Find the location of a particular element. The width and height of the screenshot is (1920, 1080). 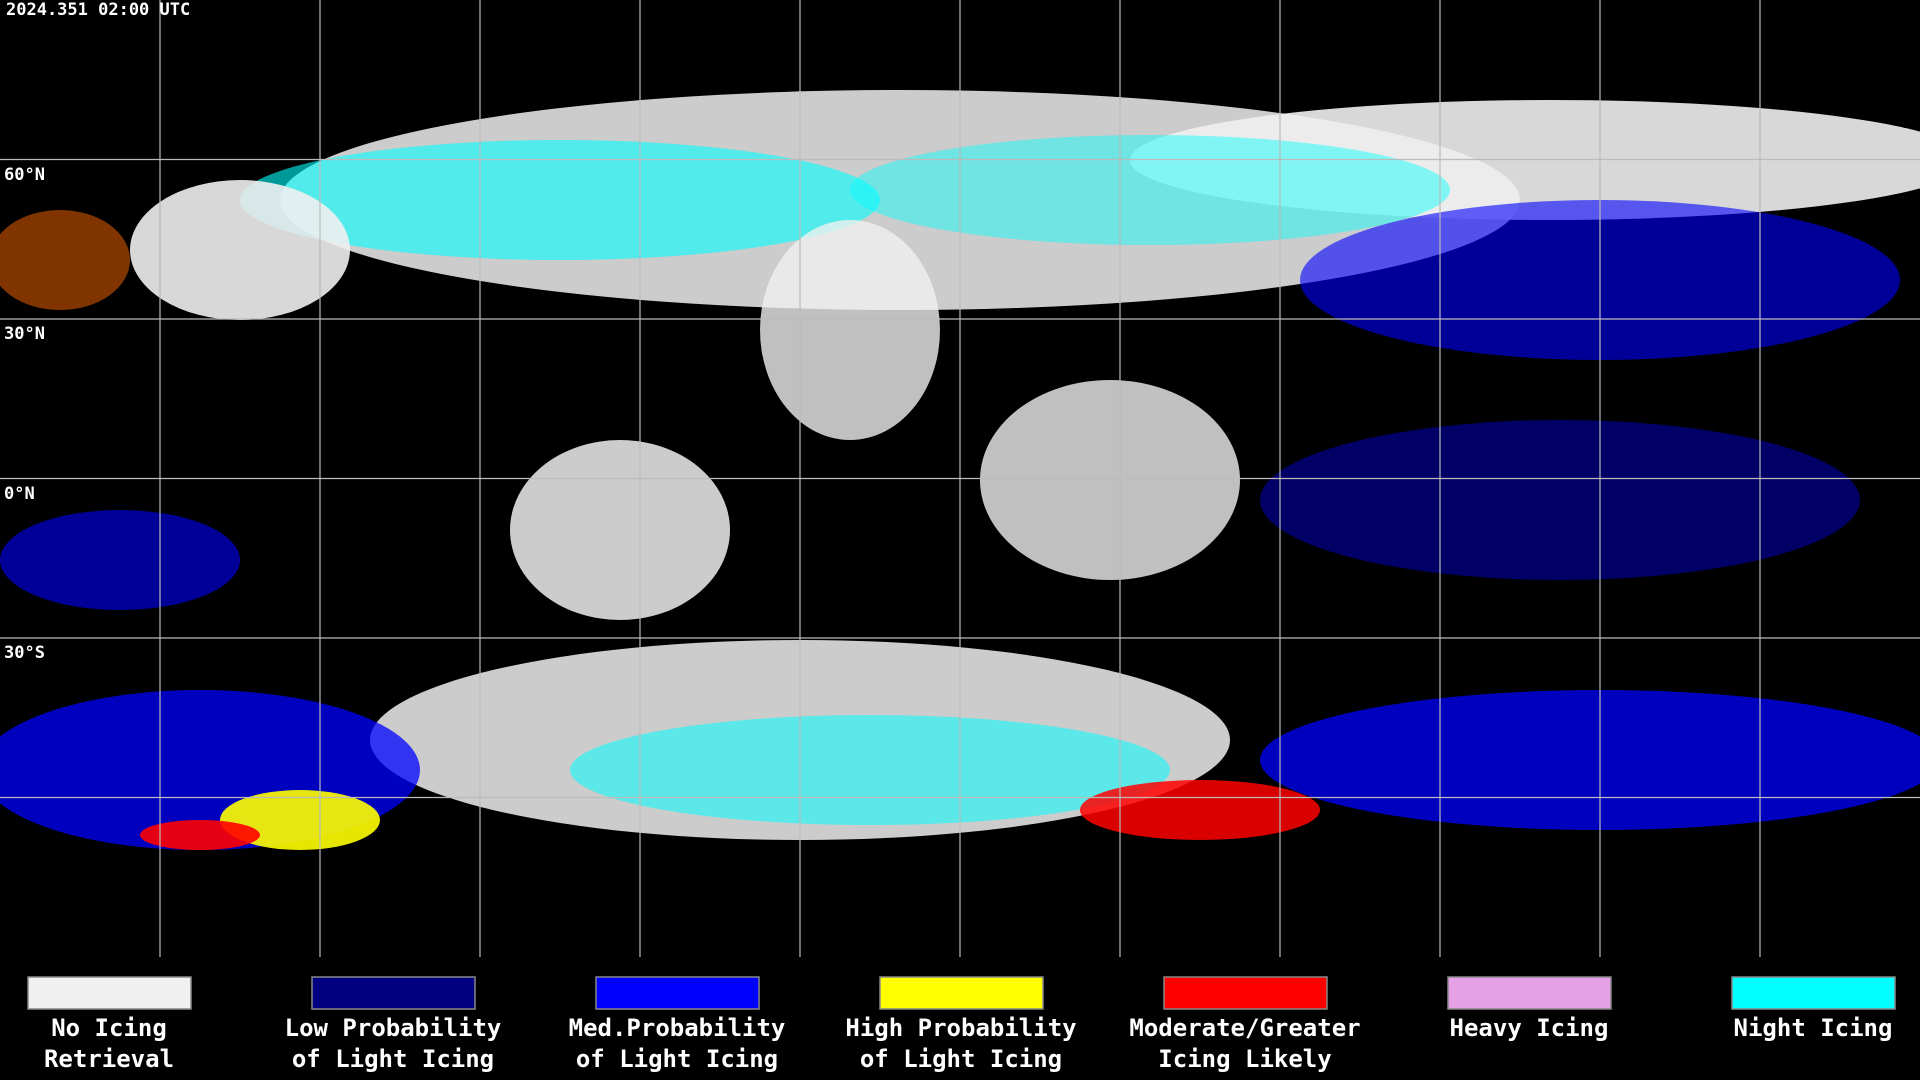

legend-label: Retrieval is located at coordinates (109, 1059).